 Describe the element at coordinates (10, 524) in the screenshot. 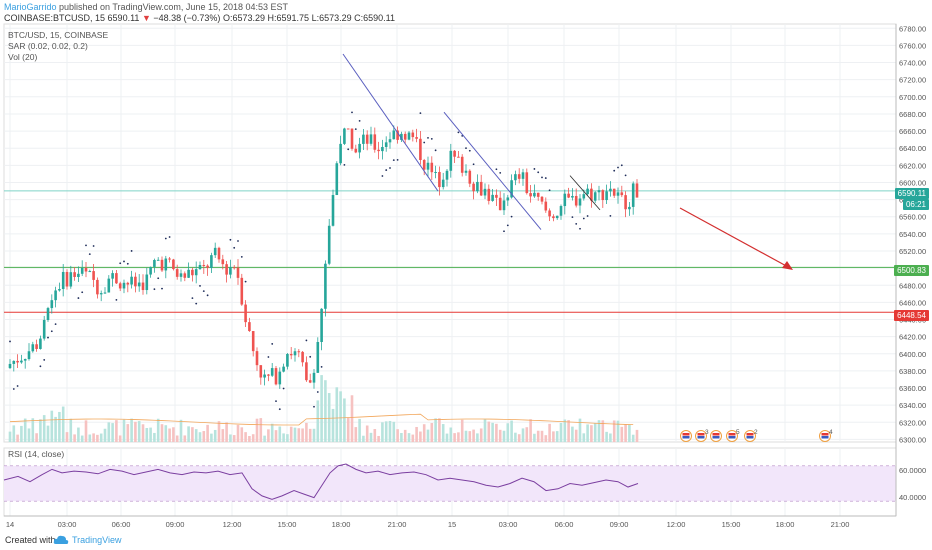

I see `time-tick-label: 14` at that location.